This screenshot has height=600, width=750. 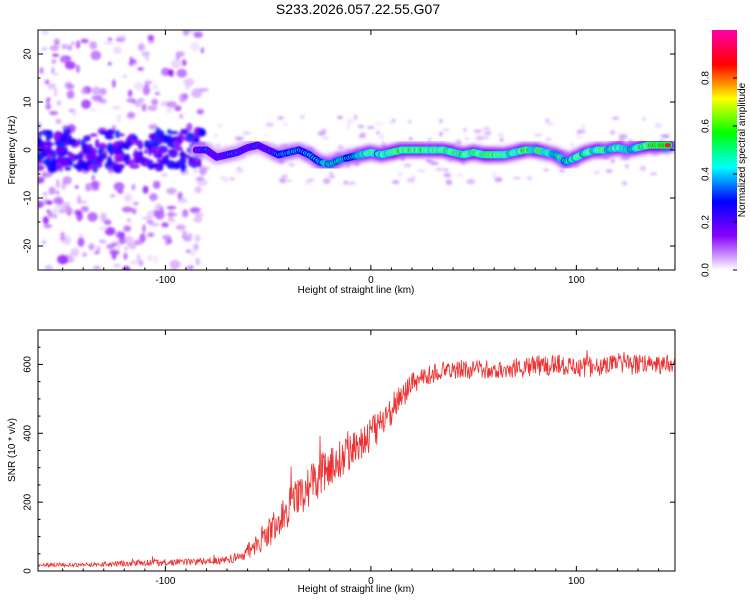 What do you see at coordinates (356, 589) in the screenshot?
I see `snr-x-axis-label: Height of straight line (km)` at bounding box center [356, 589].